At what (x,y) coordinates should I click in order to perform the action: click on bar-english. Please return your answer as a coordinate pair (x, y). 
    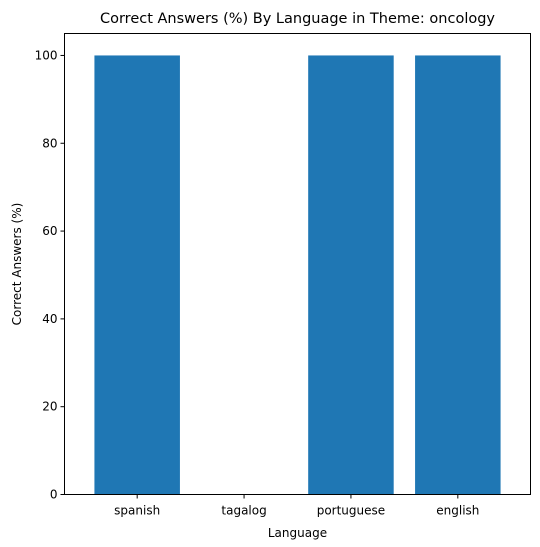
    Looking at the image, I should click on (458, 275).